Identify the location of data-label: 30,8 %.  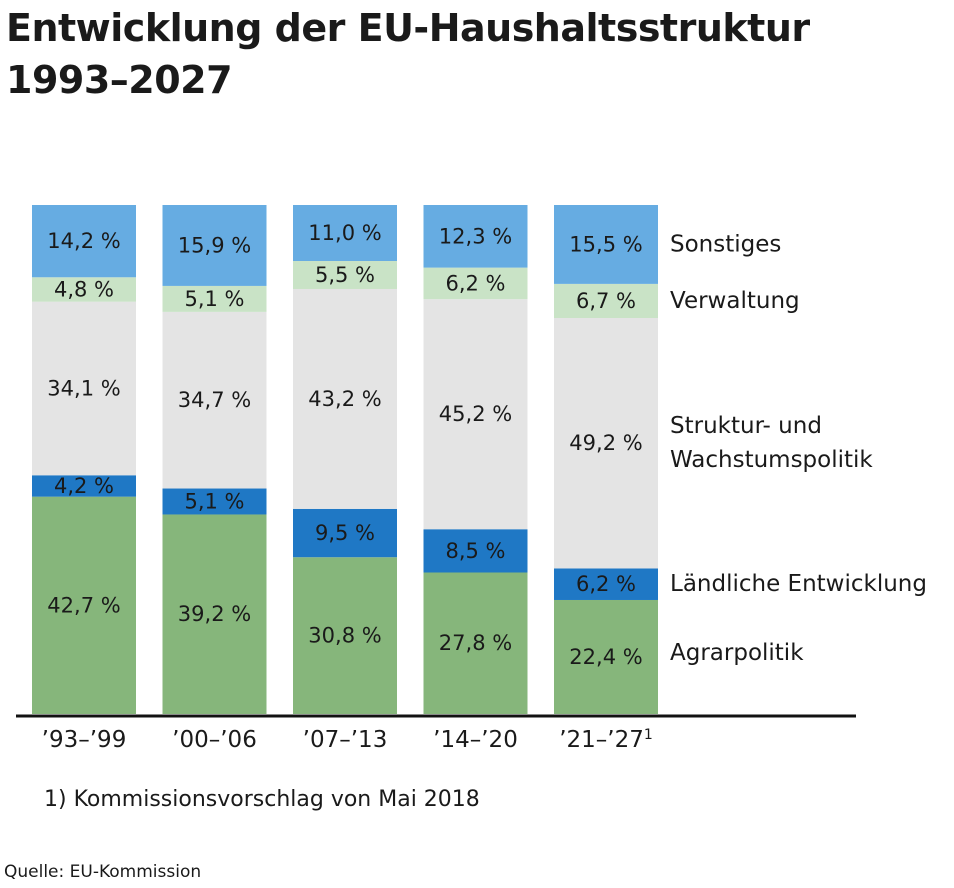
(344, 636).